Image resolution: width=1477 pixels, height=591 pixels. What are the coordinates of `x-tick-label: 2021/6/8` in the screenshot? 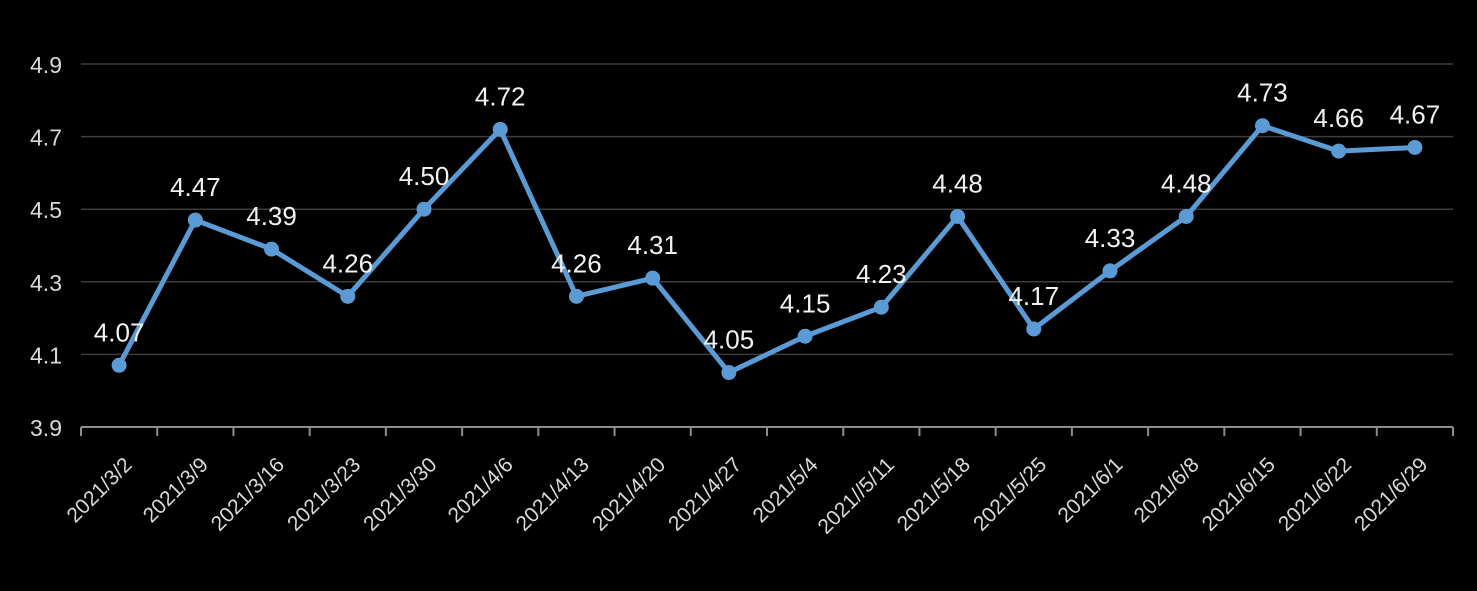 It's located at (1167, 490).